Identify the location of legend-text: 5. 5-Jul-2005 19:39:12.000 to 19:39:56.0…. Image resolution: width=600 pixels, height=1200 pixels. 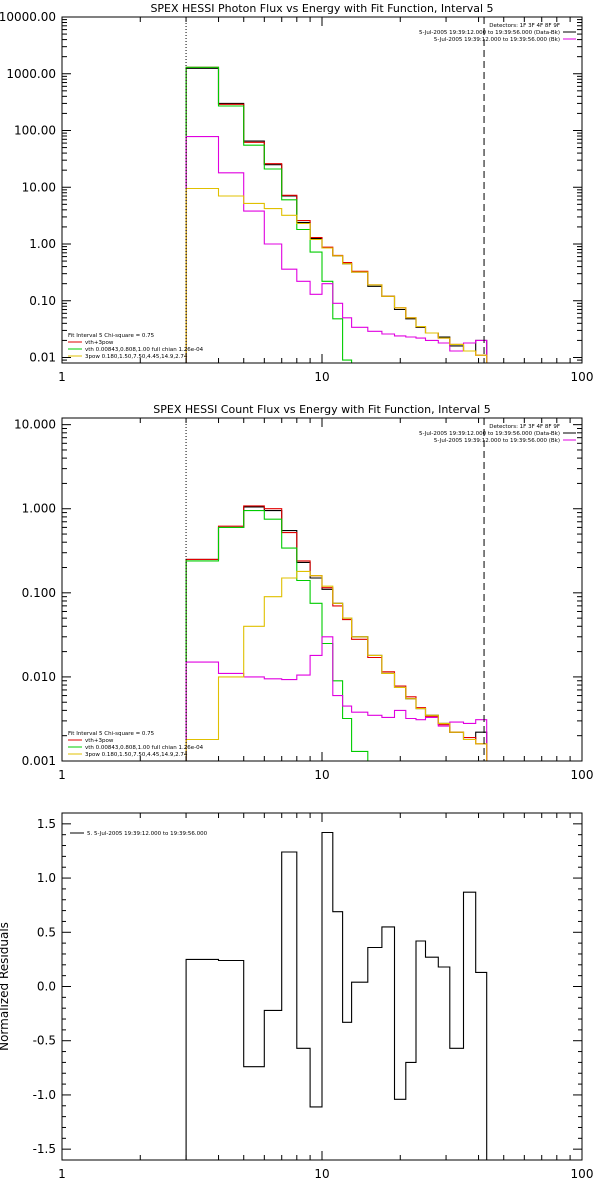
(147, 834).